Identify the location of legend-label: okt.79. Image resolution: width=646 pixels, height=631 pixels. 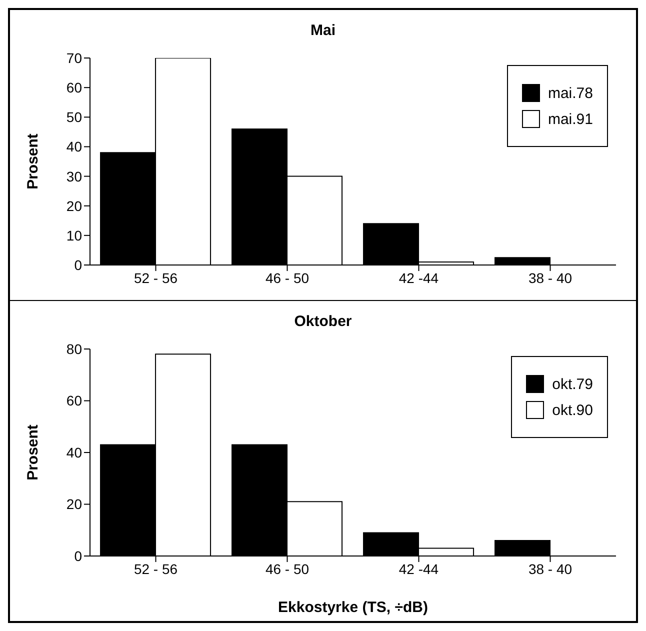
(572, 384).